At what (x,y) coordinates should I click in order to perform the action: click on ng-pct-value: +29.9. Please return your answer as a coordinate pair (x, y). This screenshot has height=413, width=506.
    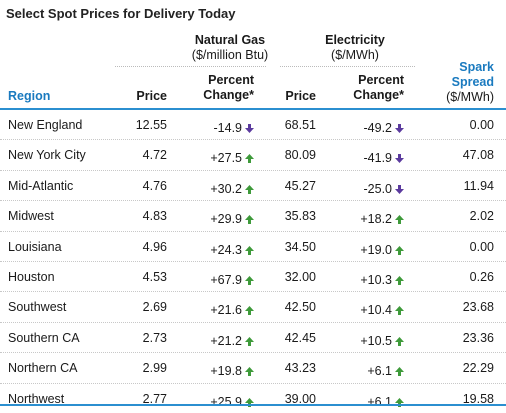
    Looking at the image, I should click on (226, 219).